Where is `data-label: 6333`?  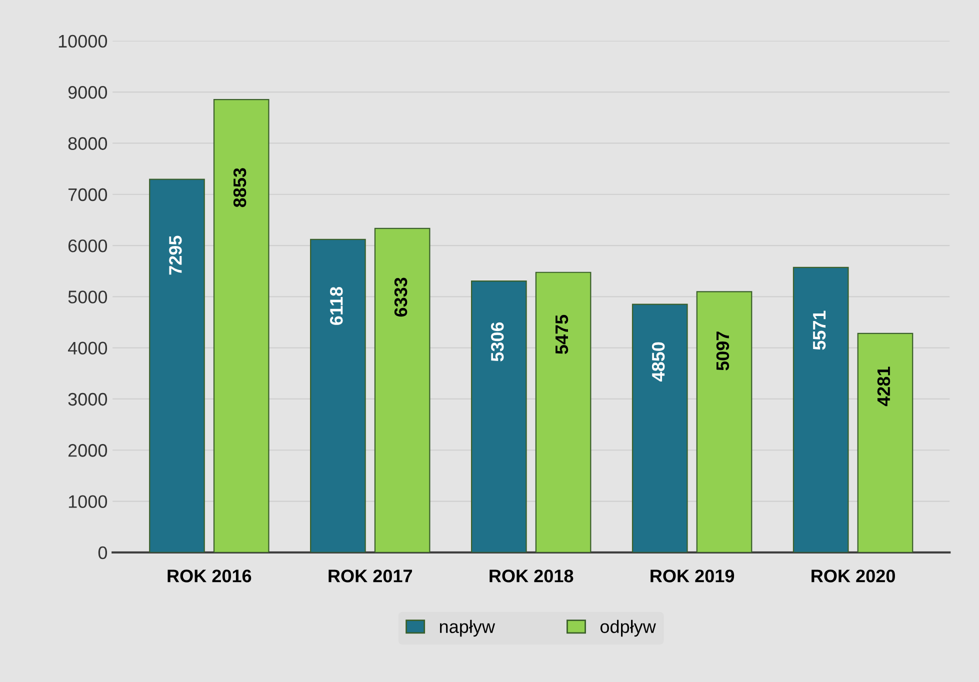 data-label: 6333 is located at coordinates (401, 297).